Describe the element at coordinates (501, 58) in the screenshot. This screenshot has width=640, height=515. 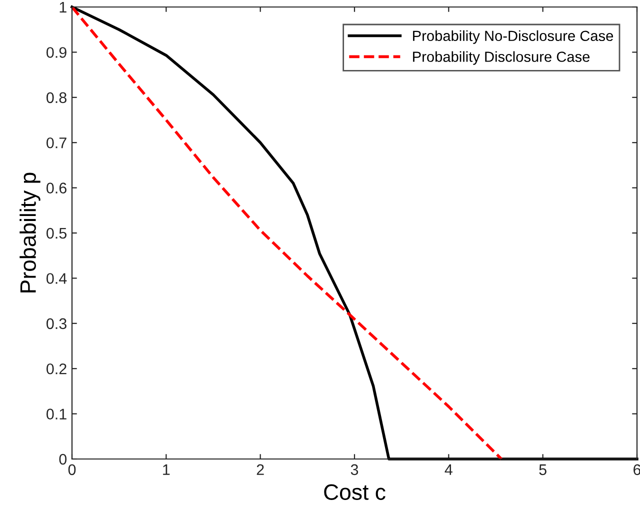
I see `legend-label: Probability Disclosure Case` at that location.